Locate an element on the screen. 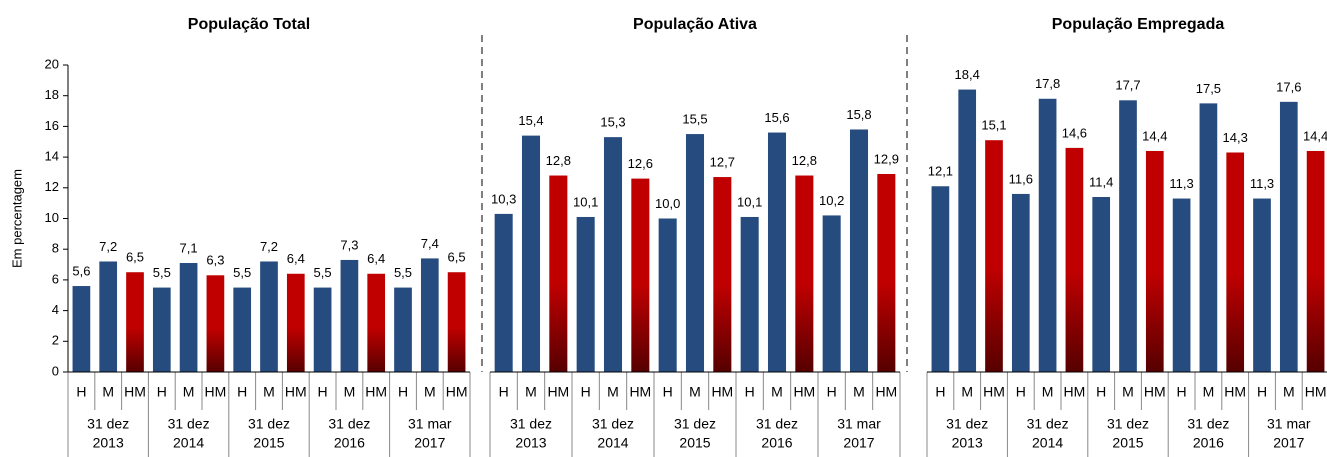 The image size is (1327, 457). group-label: 2016 is located at coordinates (349, 443).